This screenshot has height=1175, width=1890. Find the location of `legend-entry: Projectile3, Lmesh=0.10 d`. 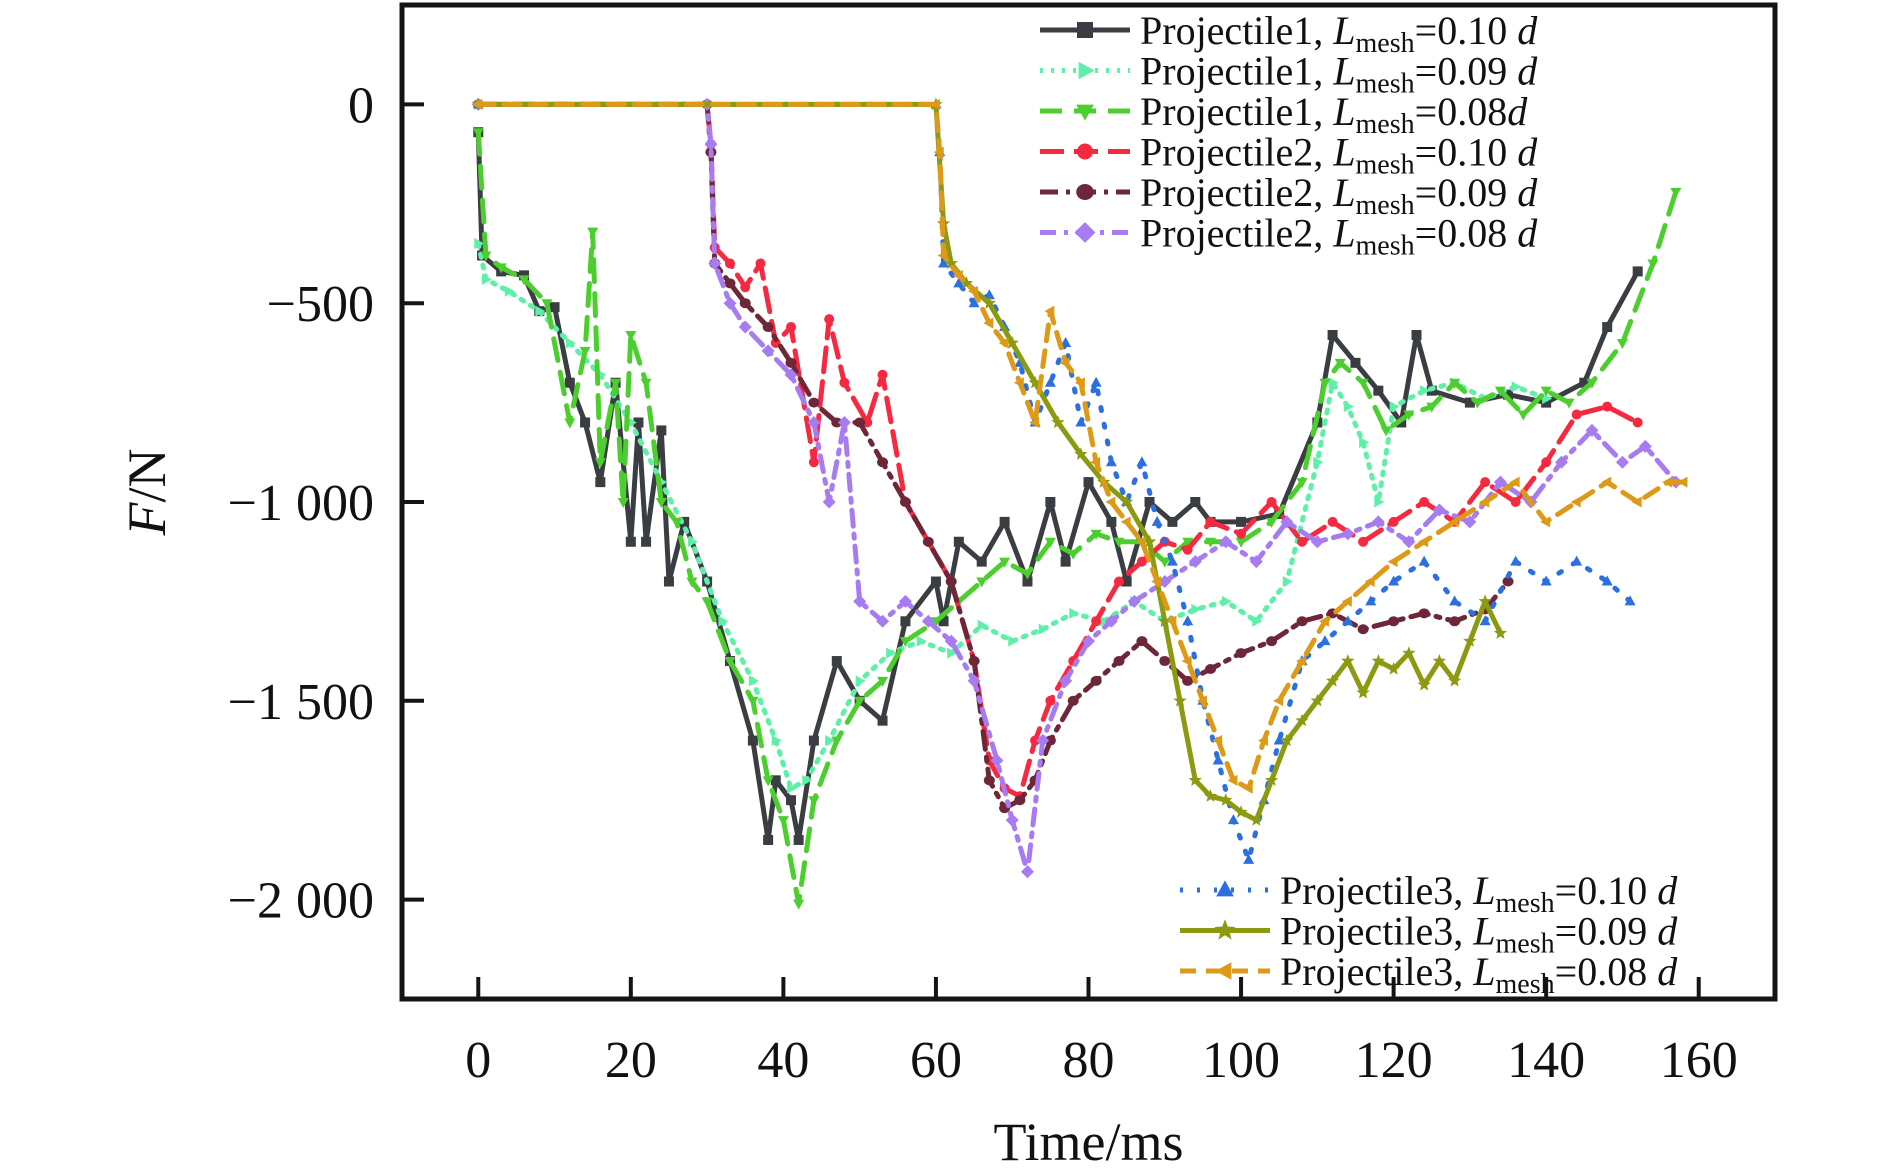

legend-entry: Projectile3, Lmesh=0.10 d is located at coordinates (1429, 893).